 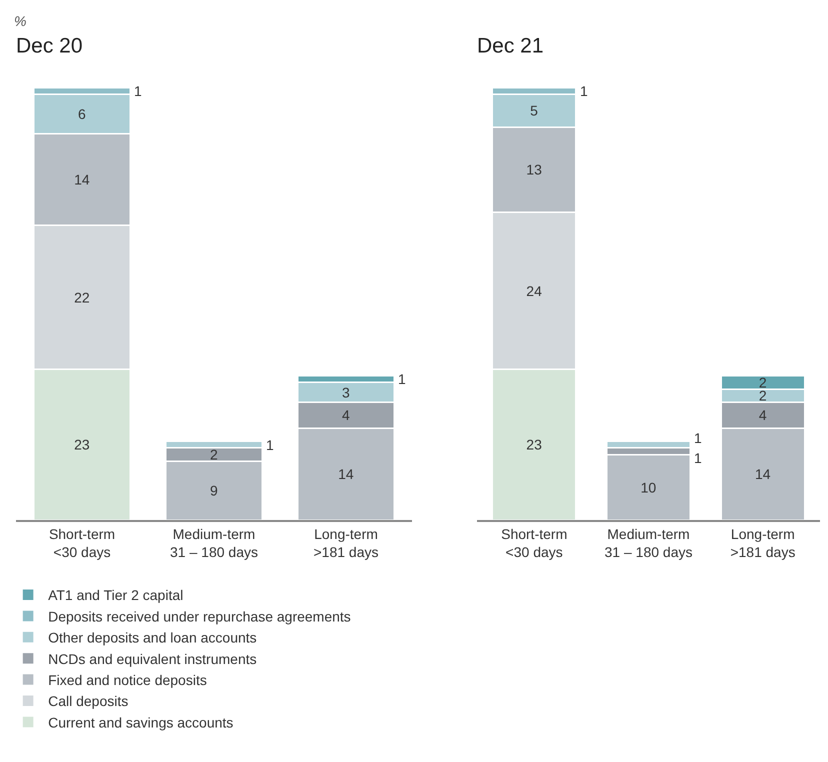 What do you see at coordinates (510, 46) in the screenshot?
I see `chart-title: Dec 21` at bounding box center [510, 46].